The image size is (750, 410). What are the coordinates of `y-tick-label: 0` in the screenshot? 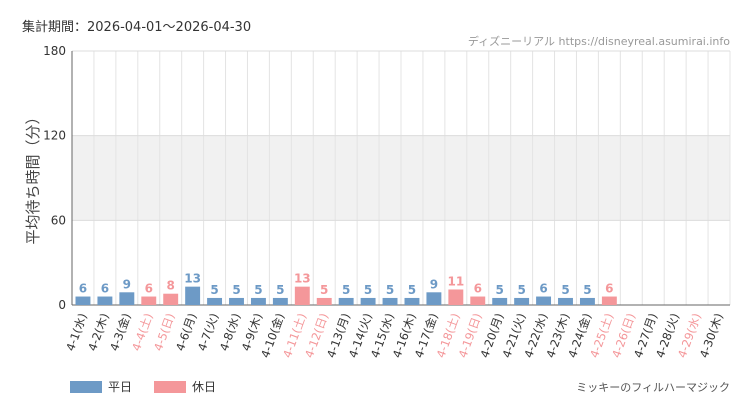 It's located at (62, 305).